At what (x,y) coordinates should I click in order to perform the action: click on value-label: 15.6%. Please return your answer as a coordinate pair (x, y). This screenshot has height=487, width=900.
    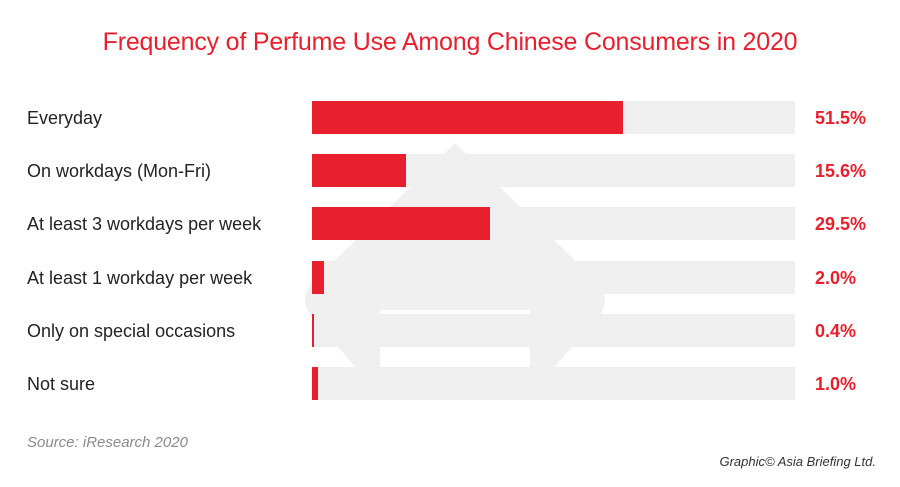
    Looking at the image, I should click on (841, 170).